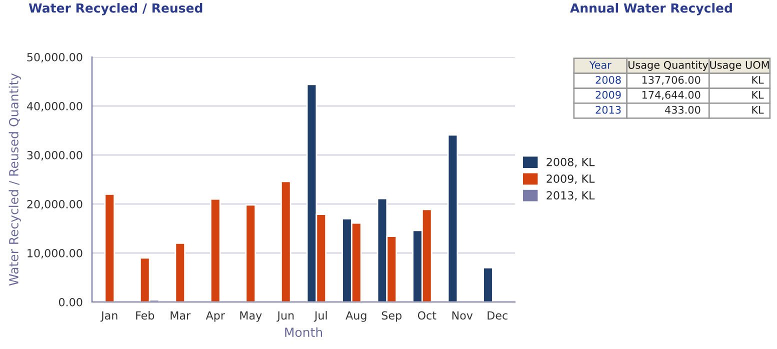 The width and height of the screenshot is (777, 349). I want to click on text: Annual Water Recycled, so click(651, 9).